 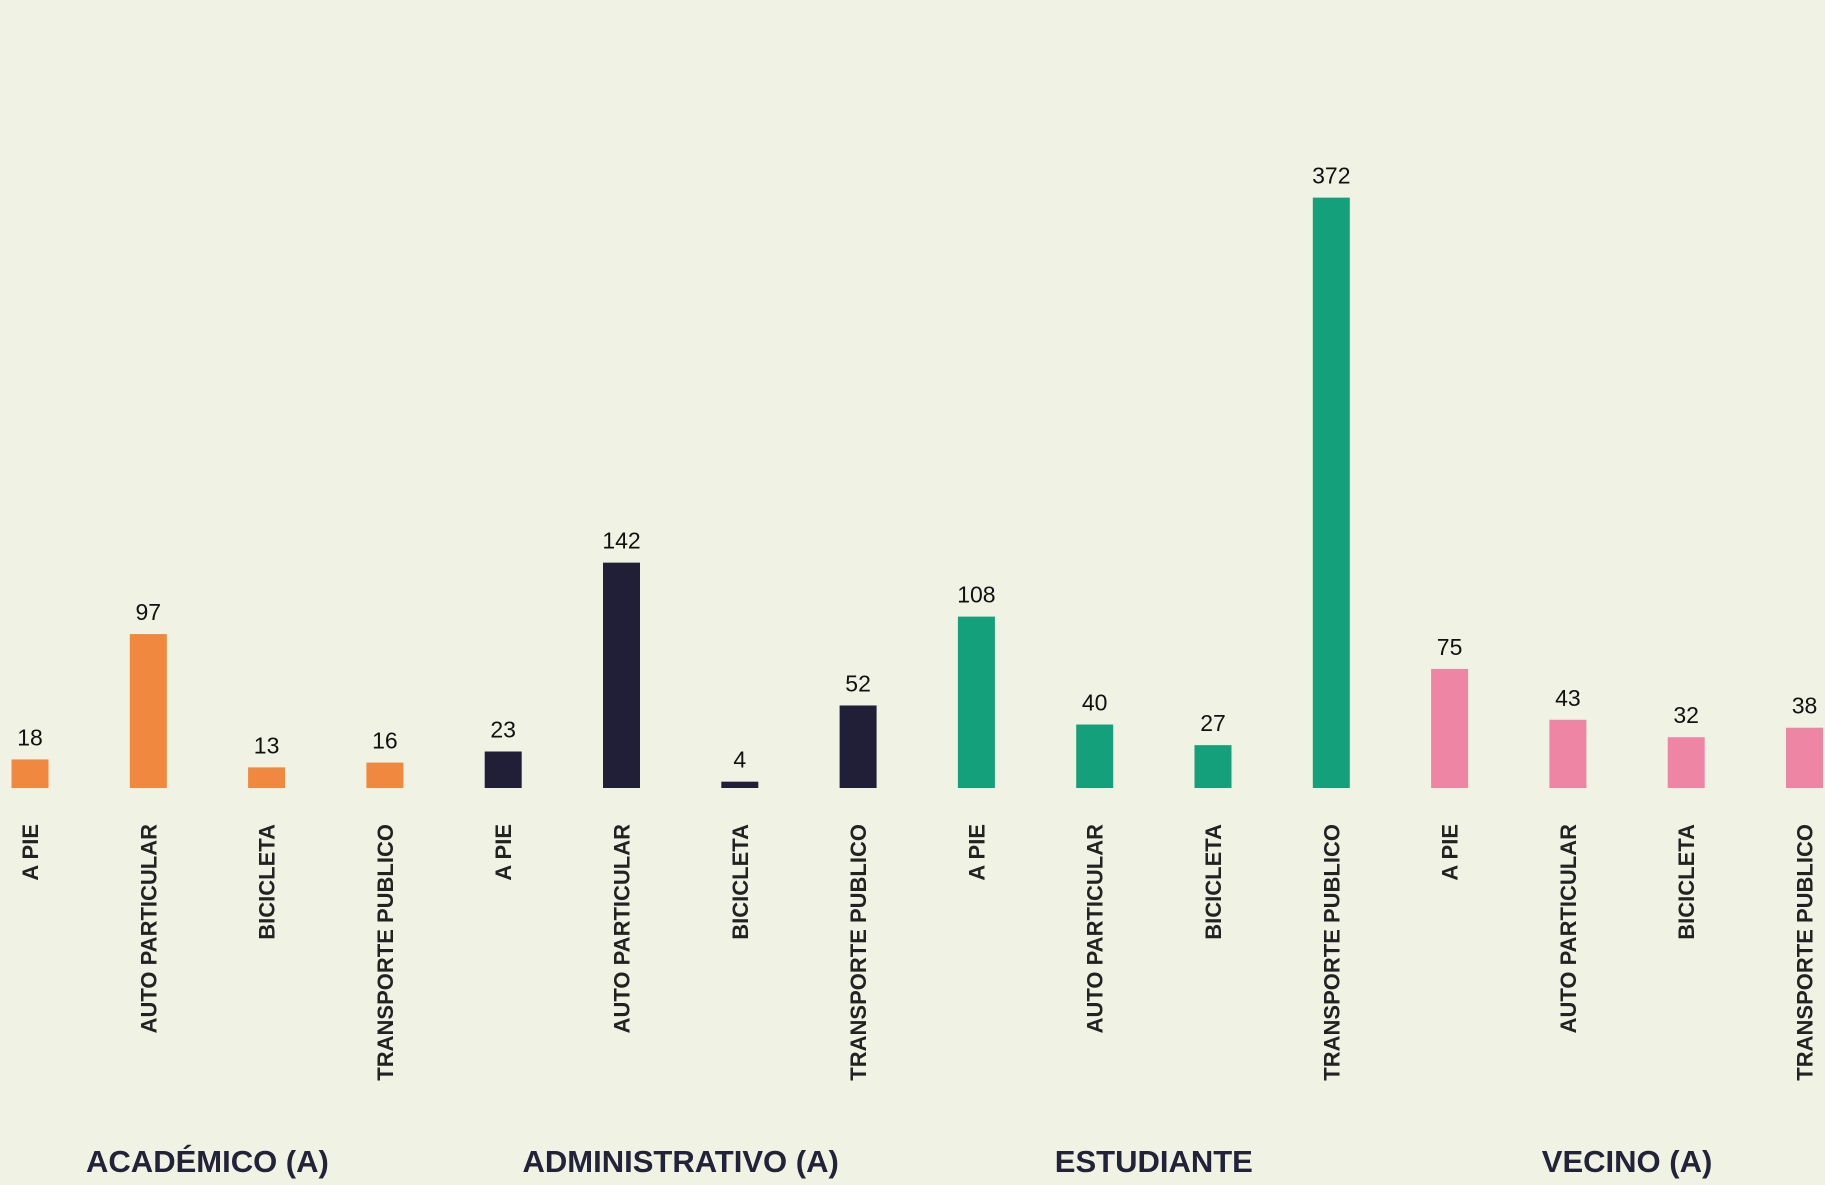 I want to click on value-label: 27, so click(x=1213, y=723).